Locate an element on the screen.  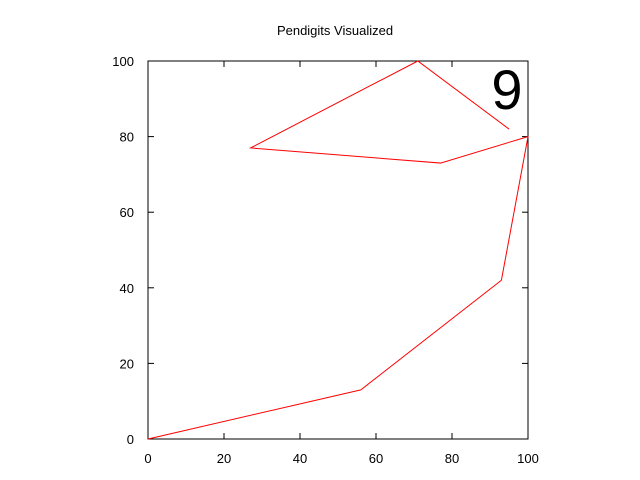
y-tick-label: 40 is located at coordinates (127, 288).